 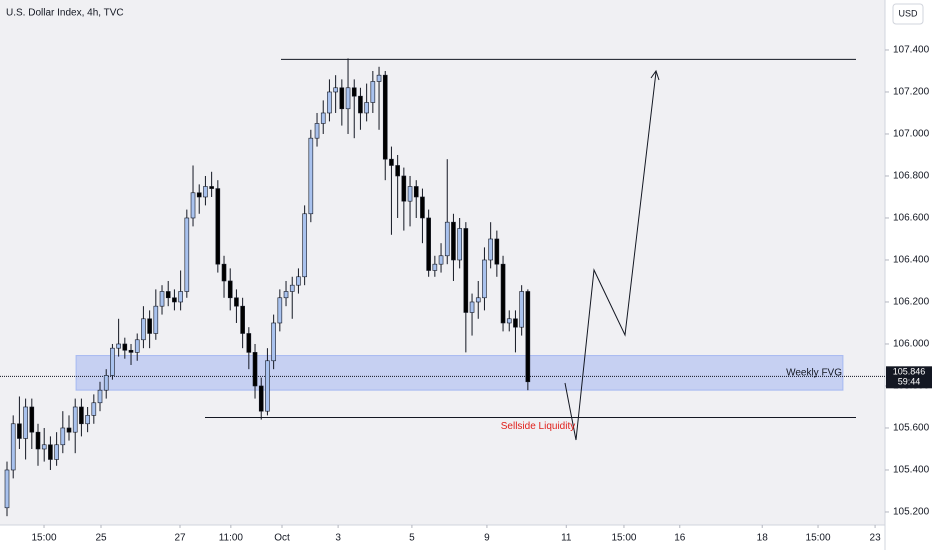 I want to click on x-tick-label: 11:00, so click(x=231, y=538).